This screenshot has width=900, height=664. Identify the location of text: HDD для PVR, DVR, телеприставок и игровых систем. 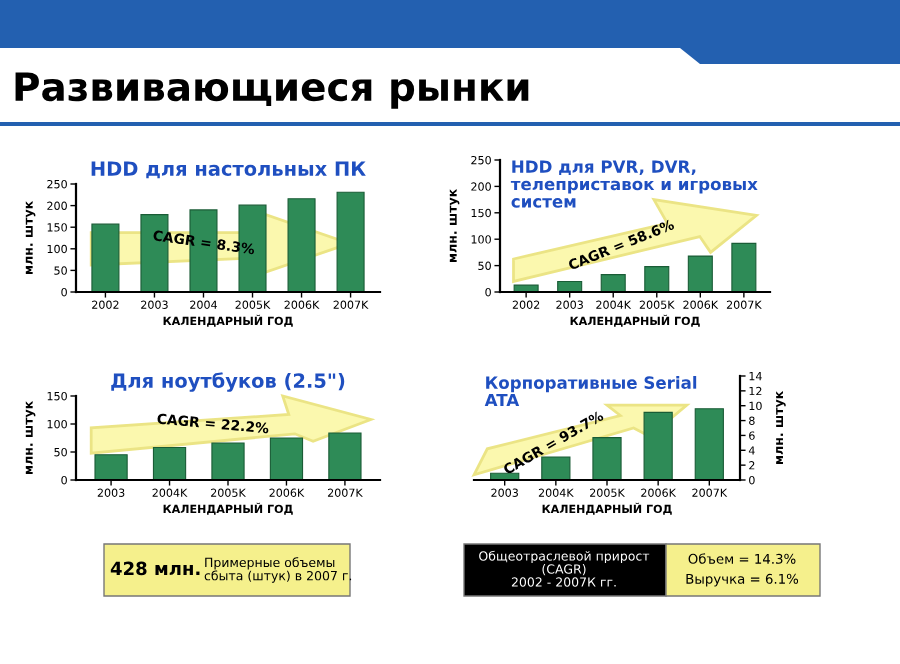
(634, 184).